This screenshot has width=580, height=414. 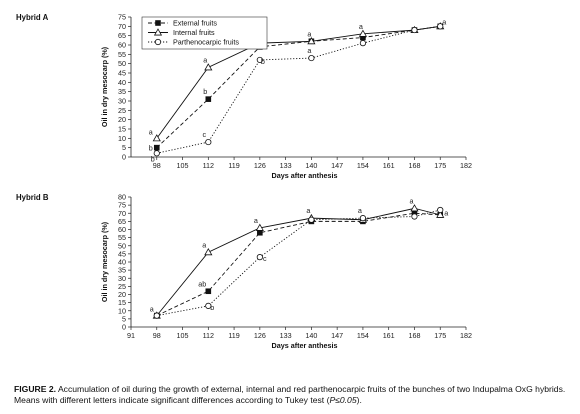 What do you see at coordinates (122, 17) in the screenshot?
I see `y-tick-label: 75` at bounding box center [122, 17].